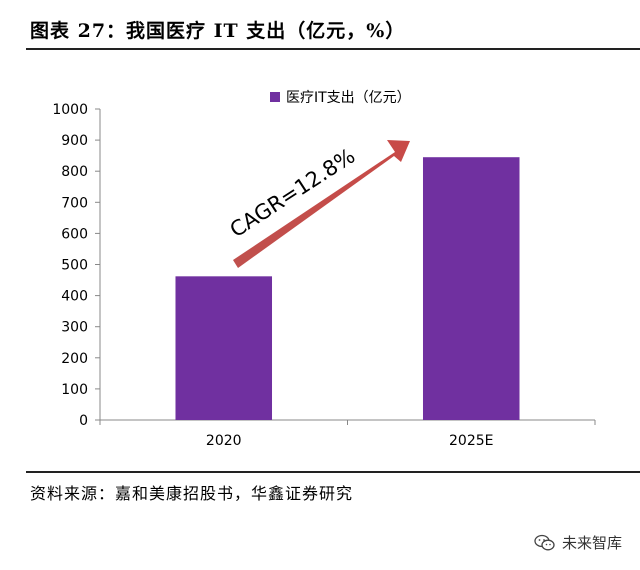 The image size is (640, 570). What do you see at coordinates (333, 472) in the screenshot?
I see `bottom-divider` at bounding box center [333, 472].